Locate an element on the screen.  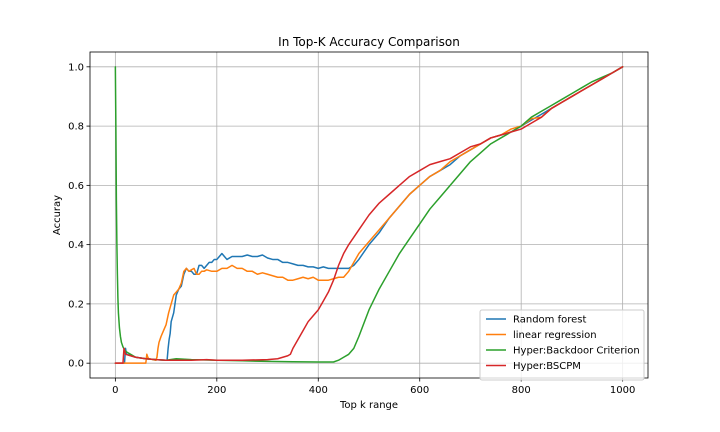
y-tick-label: 1.0 is located at coordinates (76, 67).